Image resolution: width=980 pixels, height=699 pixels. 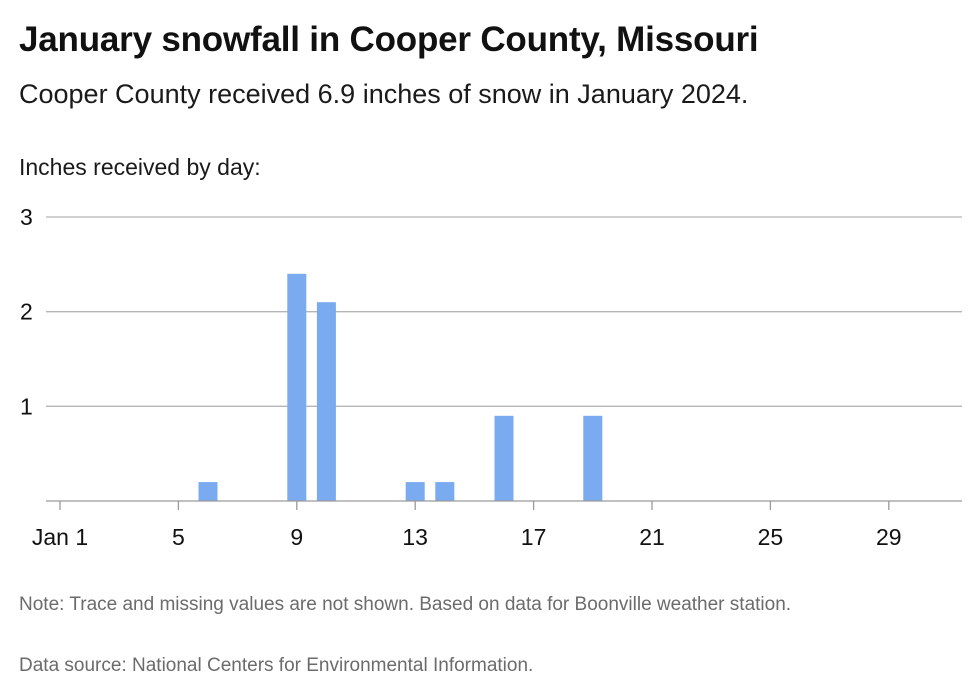 What do you see at coordinates (296, 537) in the screenshot?
I see `x-tick-label: 9` at bounding box center [296, 537].